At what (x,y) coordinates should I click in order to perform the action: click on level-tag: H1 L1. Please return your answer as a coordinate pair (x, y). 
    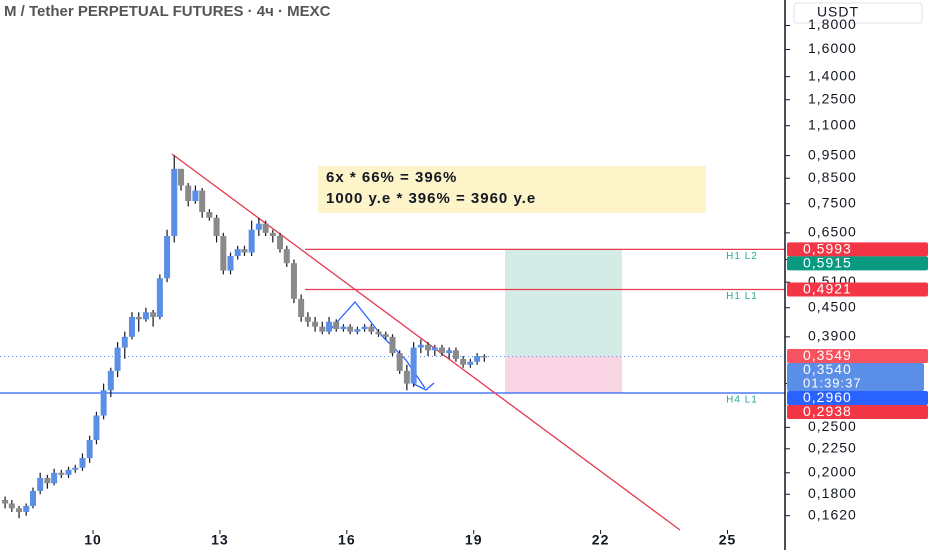
    Looking at the image, I should click on (742, 296).